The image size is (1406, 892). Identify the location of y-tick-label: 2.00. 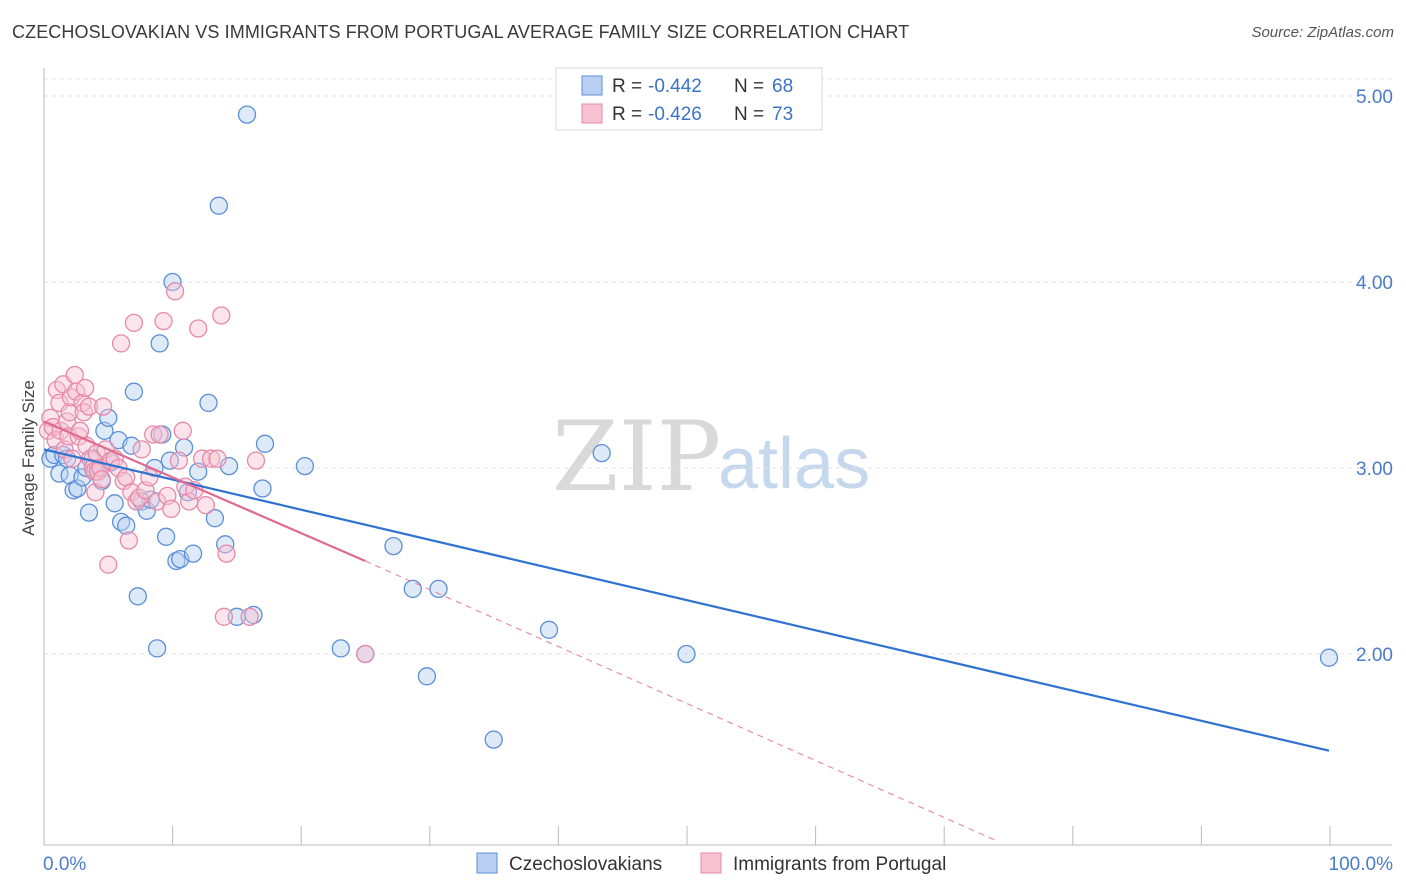
(1374, 655).